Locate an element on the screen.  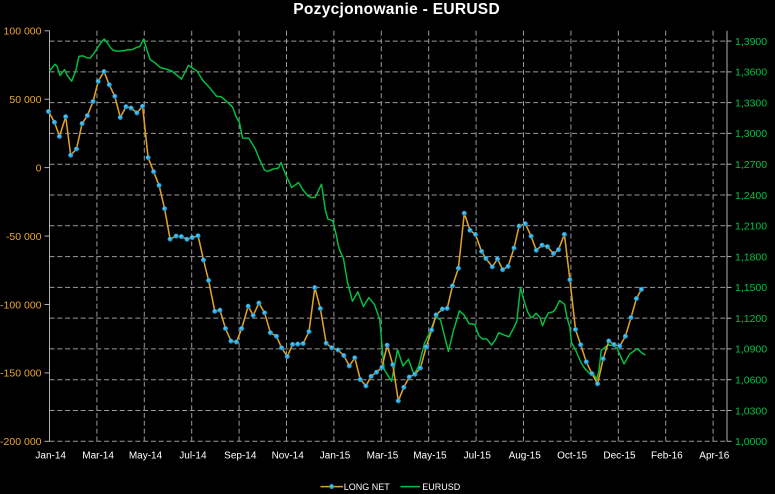
svg-text: LONG NET is located at coordinates (367, 487).